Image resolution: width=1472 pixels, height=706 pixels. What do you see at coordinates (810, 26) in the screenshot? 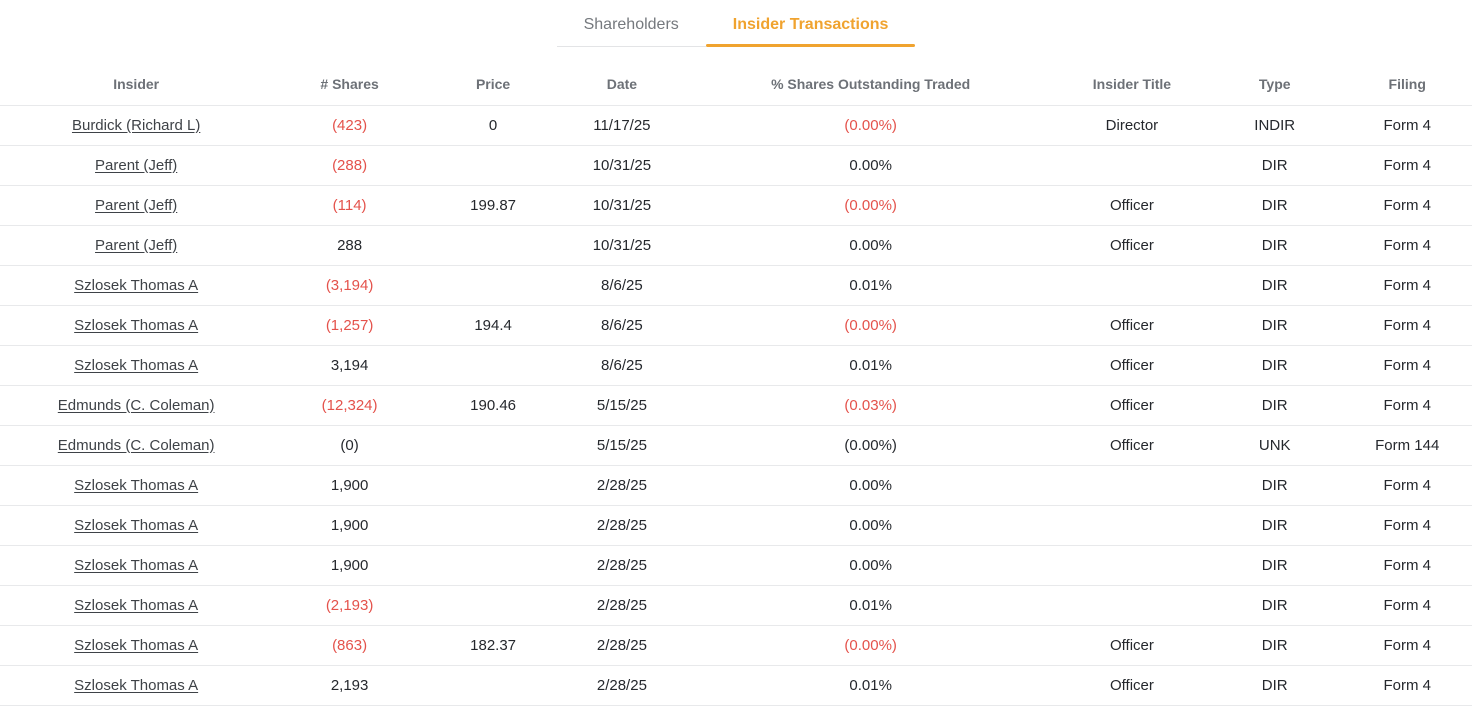
I see `tab-insider-transactions: Insider Transactions` at bounding box center [810, 26].